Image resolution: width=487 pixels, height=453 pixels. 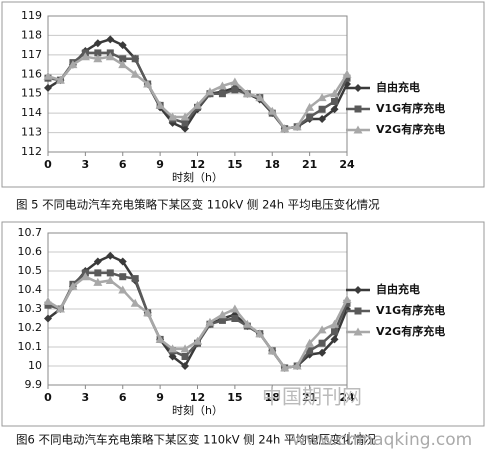 What do you see at coordinates (31, 132) in the screenshot?
I see `y-tick-label: 113` at bounding box center [31, 132].